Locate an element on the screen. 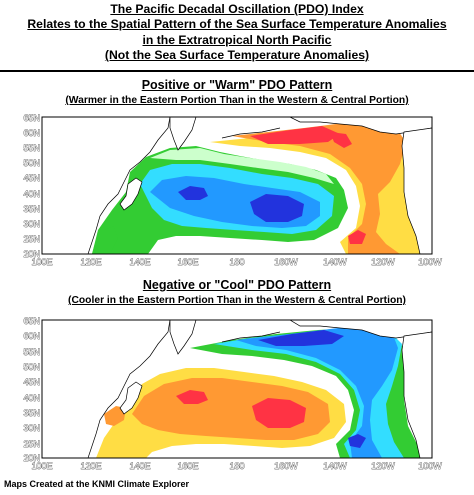  cool-red-west is located at coordinates (192, 397).